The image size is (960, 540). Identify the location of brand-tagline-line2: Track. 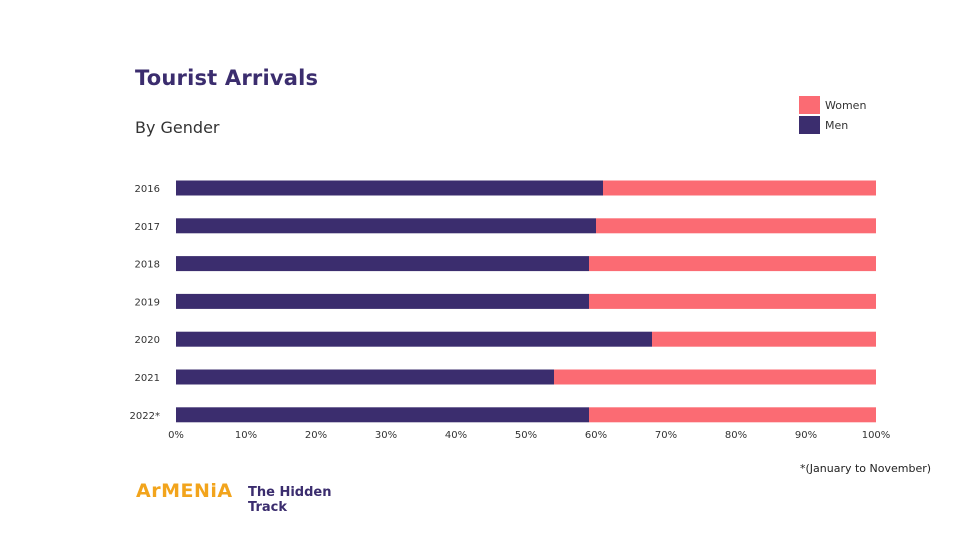
(267, 507).